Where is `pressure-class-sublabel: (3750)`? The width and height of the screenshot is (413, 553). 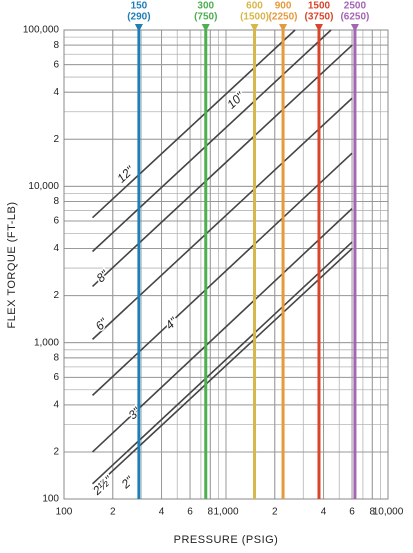
pressure-class-sublabel: (3750) is located at coordinates (319, 17).